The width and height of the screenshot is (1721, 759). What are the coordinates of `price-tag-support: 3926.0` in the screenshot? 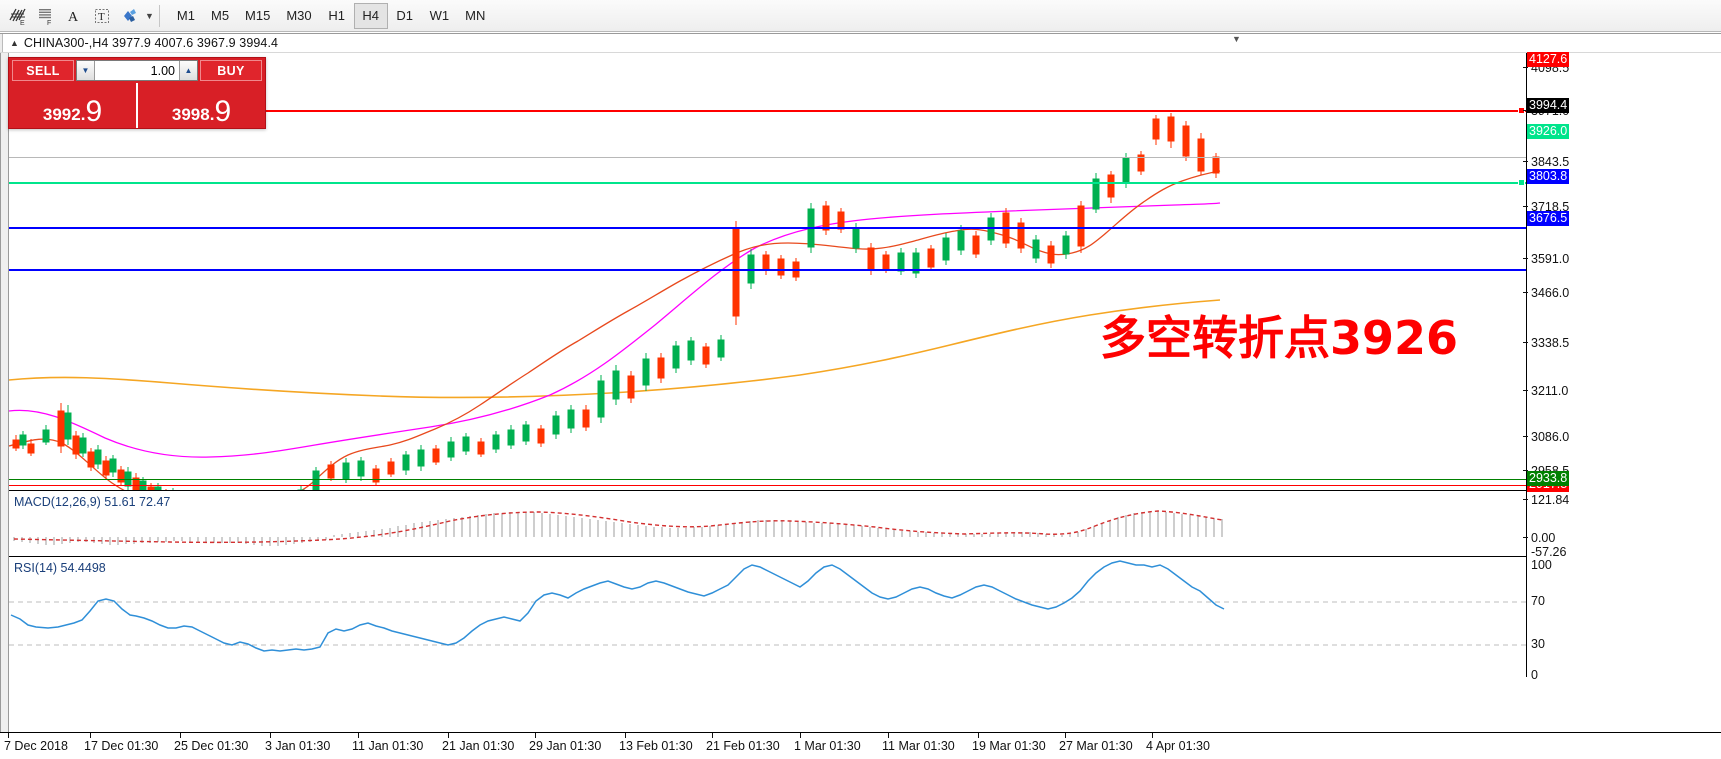 It's located at (1548, 131).